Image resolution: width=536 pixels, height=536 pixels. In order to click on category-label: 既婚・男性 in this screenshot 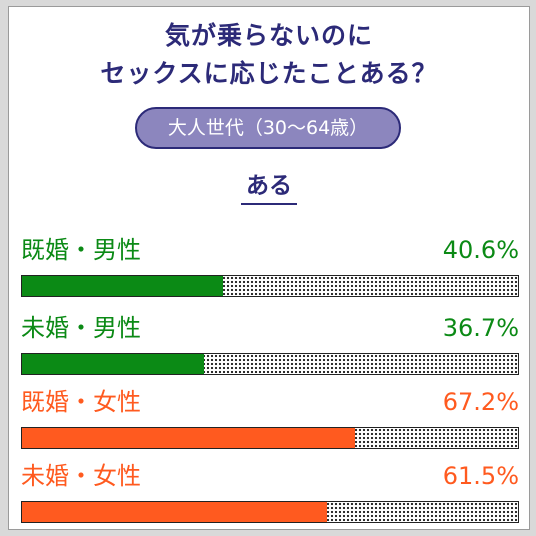, I will do `click(81, 250)`.